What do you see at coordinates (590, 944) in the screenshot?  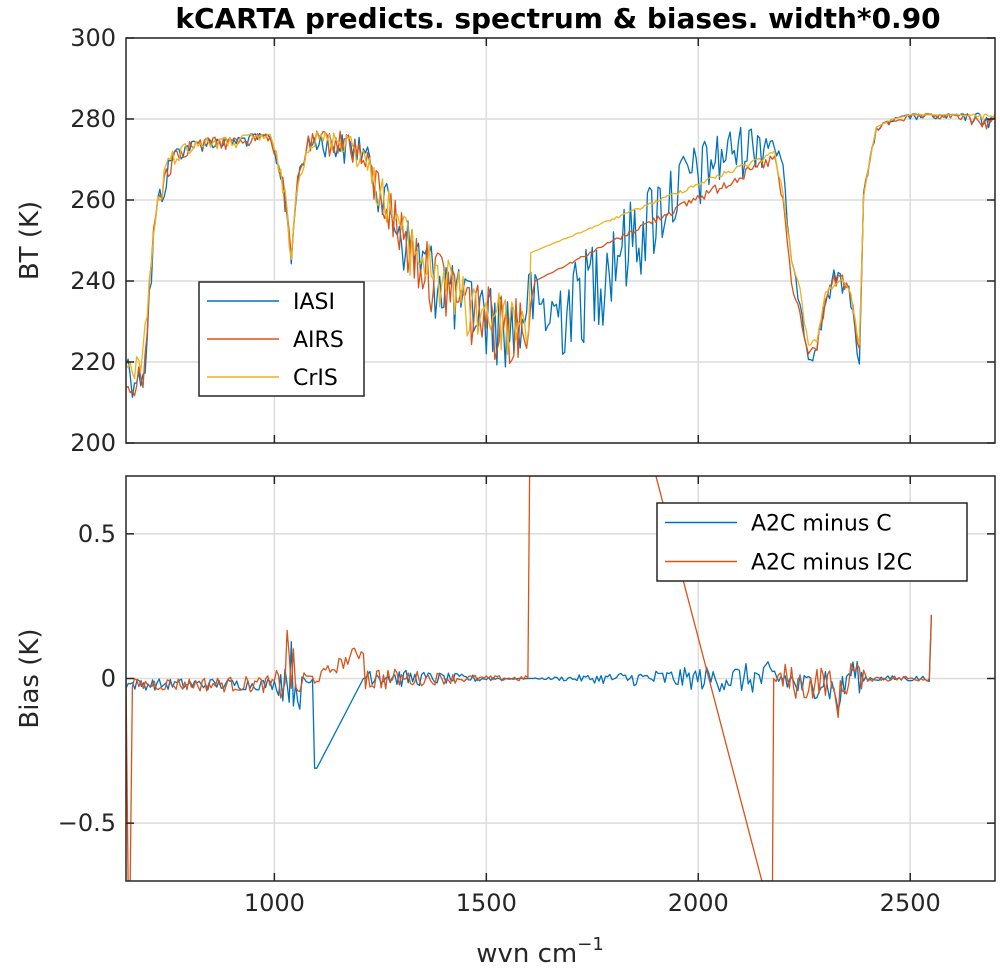 I see `bias-xlabel-superscript: −1` at bounding box center [590, 944].